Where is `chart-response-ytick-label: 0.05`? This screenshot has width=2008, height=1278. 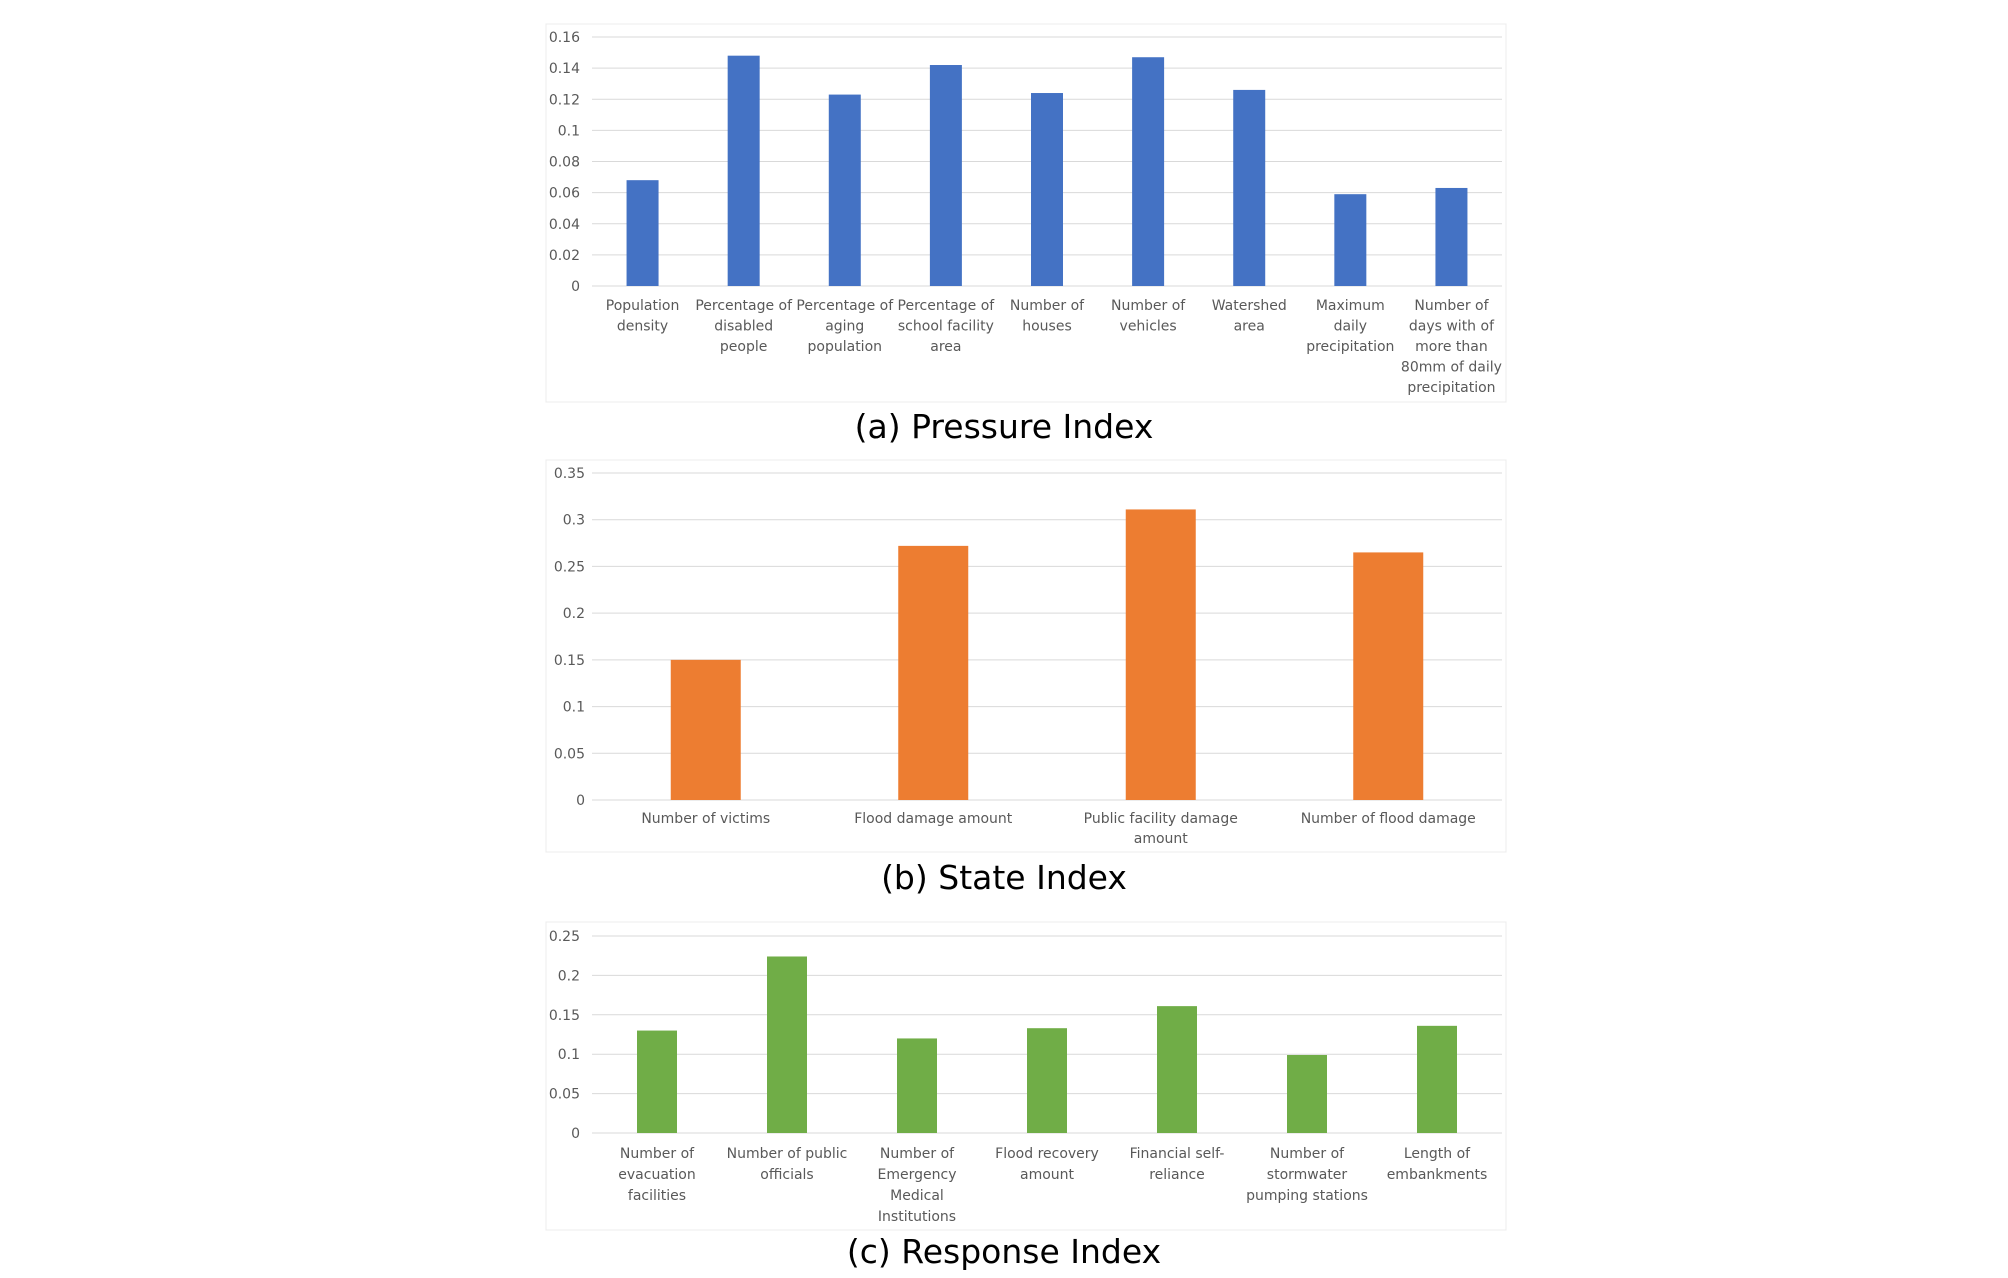
chart-response-ytick-label: 0.05 is located at coordinates (564, 1095).